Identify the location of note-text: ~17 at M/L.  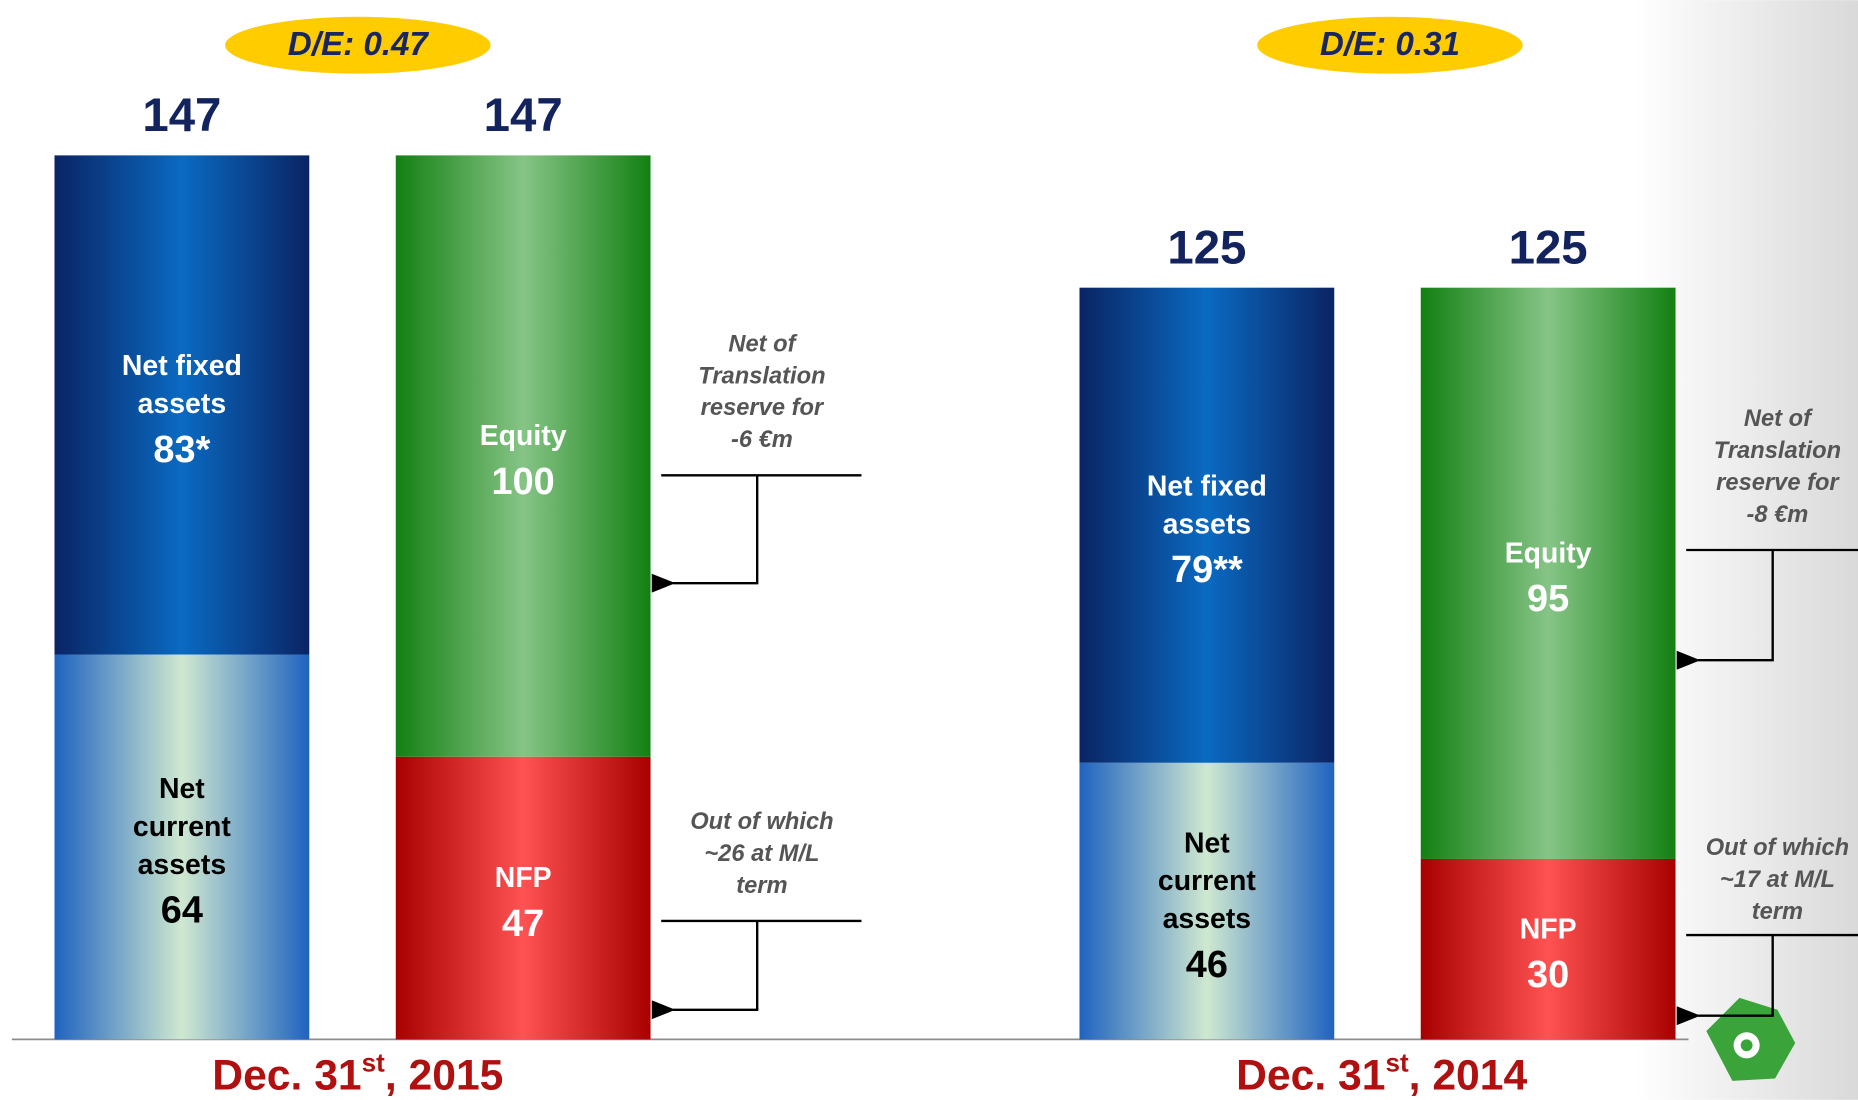
(1777, 880).